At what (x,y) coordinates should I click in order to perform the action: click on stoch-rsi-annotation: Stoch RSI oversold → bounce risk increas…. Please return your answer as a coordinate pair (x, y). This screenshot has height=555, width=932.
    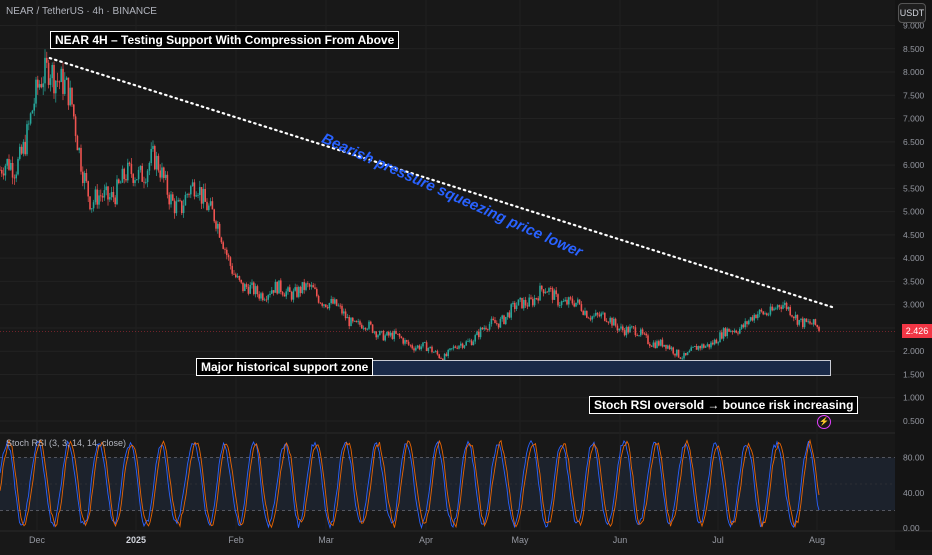
    Looking at the image, I should click on (724, 405).